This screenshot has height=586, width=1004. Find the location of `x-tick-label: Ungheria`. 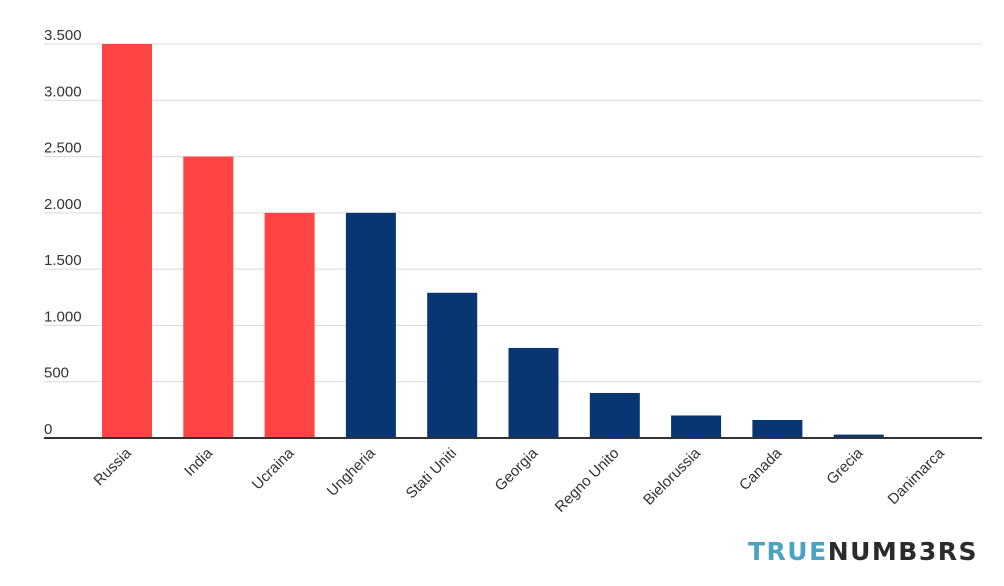

x-tick-label: Ungheria is located at coordinates (352, 472).